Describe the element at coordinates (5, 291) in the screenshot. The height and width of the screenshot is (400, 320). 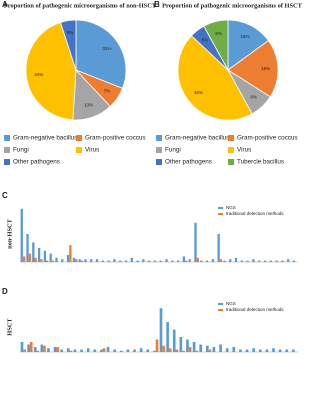
I see `panel-label: D` at that location.